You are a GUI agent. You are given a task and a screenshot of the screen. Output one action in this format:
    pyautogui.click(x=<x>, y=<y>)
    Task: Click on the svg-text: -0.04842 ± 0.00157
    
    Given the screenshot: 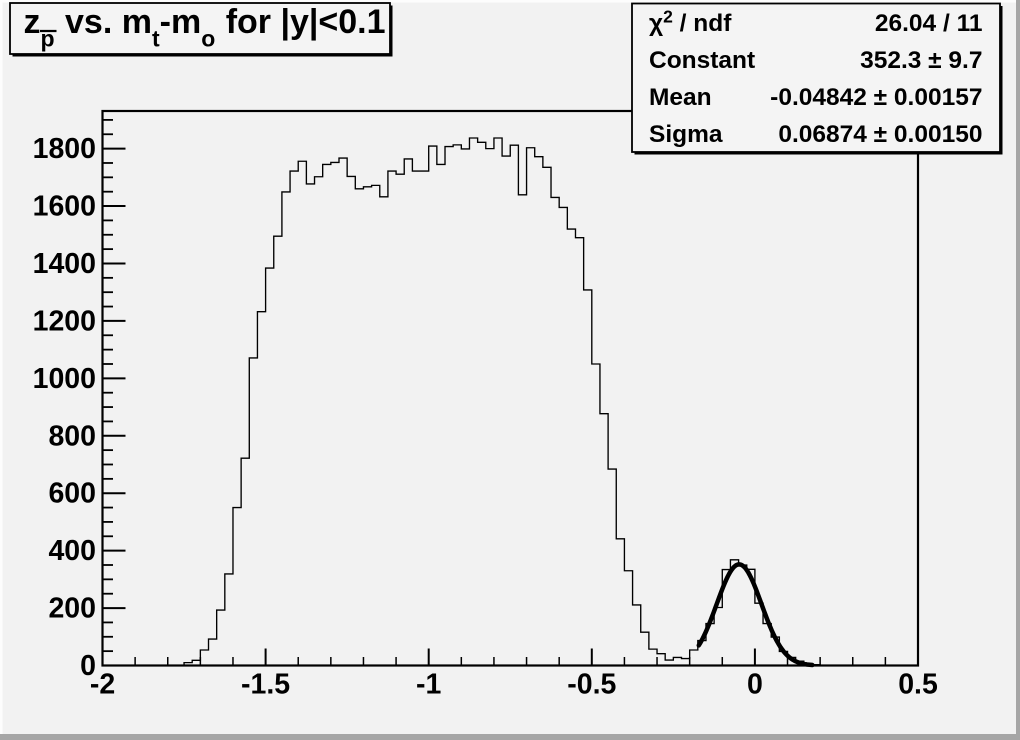 What is the action you would take?
    pyautogui.click(x=876, y=97)
    